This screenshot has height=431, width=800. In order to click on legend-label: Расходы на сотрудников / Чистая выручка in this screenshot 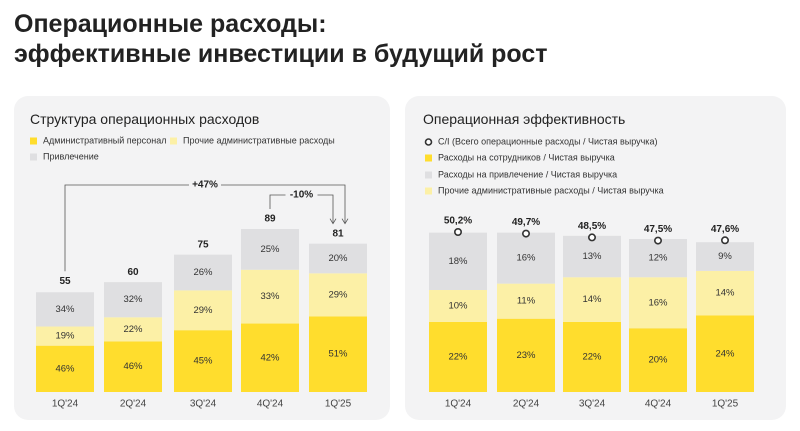, I will do `click(526, 157)`.